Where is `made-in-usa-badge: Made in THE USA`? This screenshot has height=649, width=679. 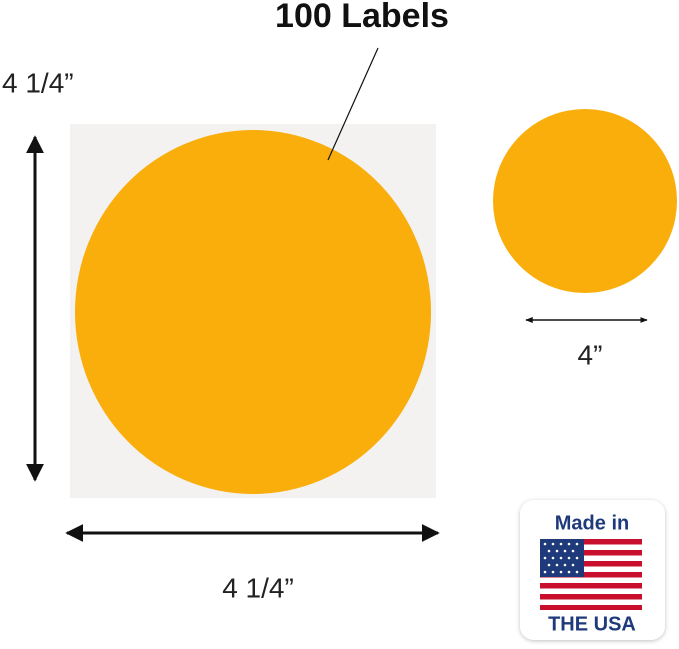 made-in-usa-badge: Made in THE USA is located at coordinates (592, 570).